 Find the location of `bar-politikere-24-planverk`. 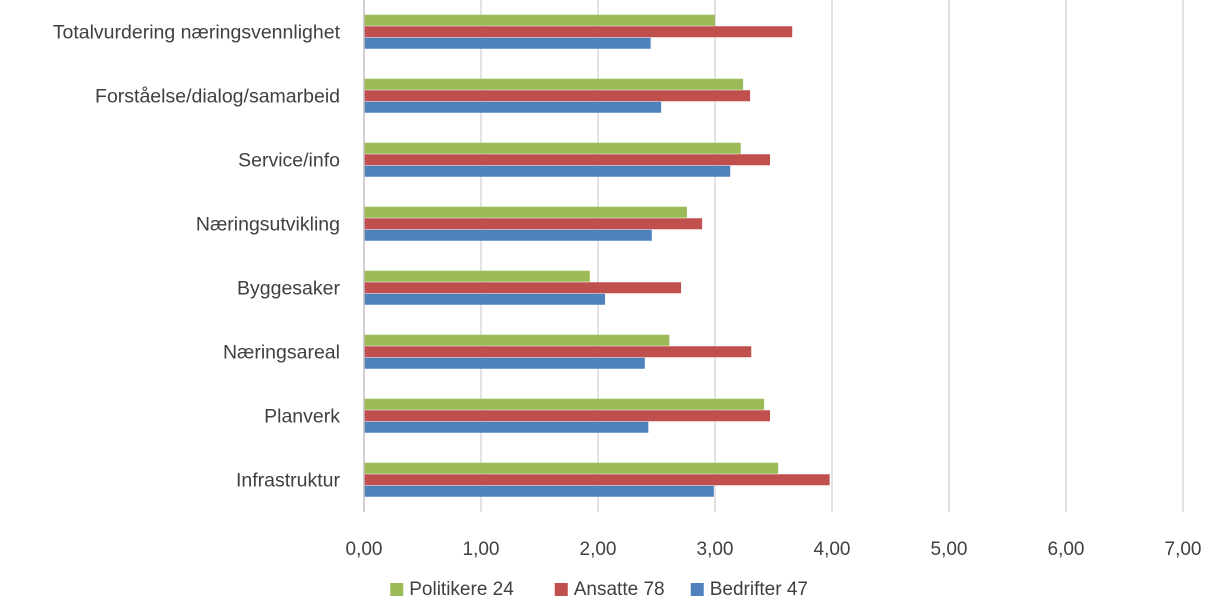

bar-politikere-24-planverk is located at coordinates (564, 404).